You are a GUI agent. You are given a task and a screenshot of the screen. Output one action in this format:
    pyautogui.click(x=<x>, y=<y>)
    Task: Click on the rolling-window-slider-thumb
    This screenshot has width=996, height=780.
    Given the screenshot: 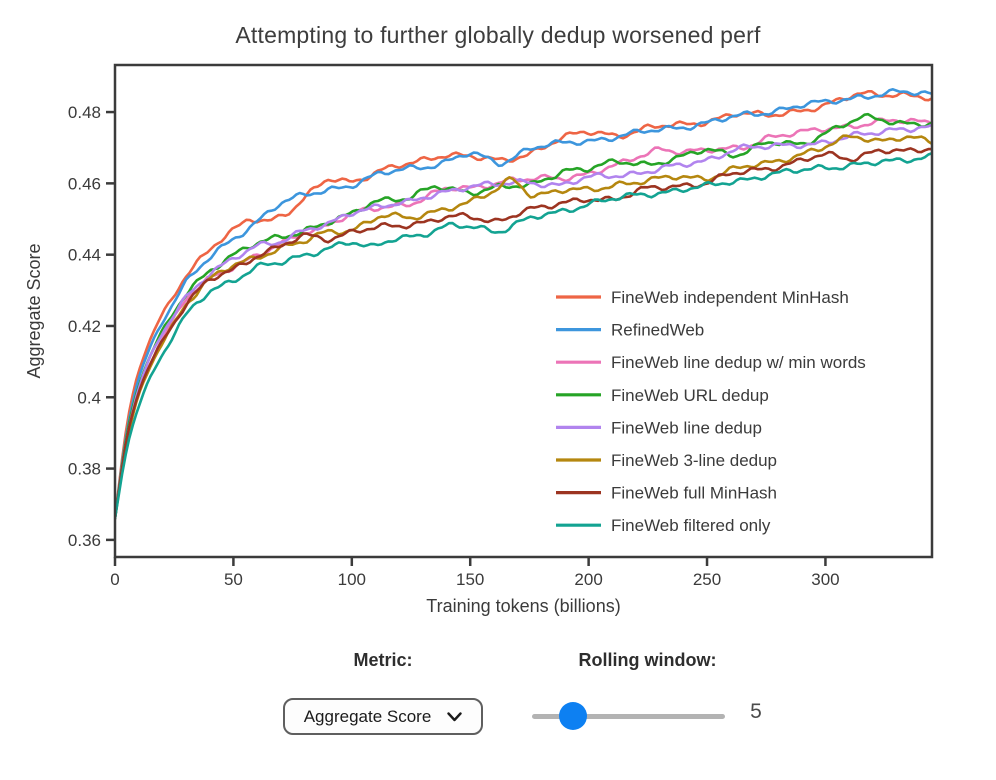 What is the action you would take?
    pyautogui.click(x=573, y=716)
    